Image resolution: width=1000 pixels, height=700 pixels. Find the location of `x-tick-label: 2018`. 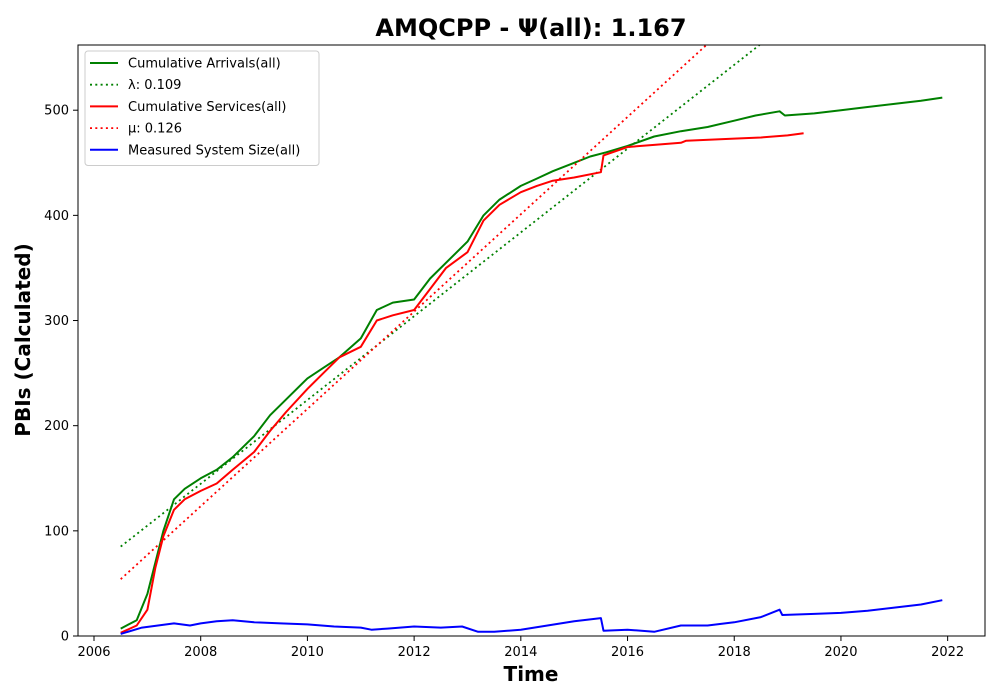

x-tick-label: 2018 is located at coordinates (734, 652).